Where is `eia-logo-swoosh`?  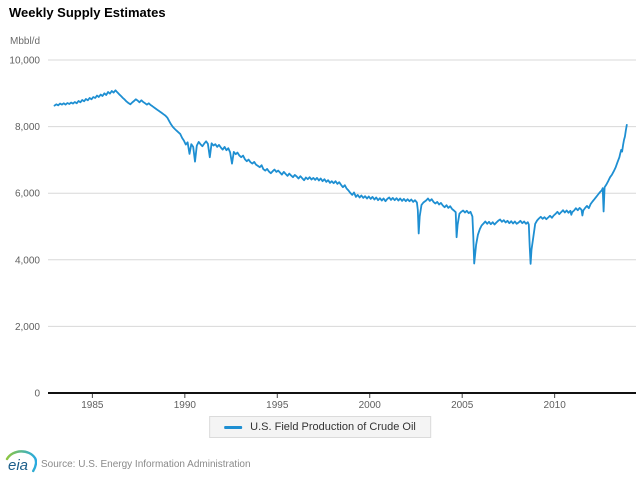 eia-logo-swoosh is located at coordinates (21, 461).